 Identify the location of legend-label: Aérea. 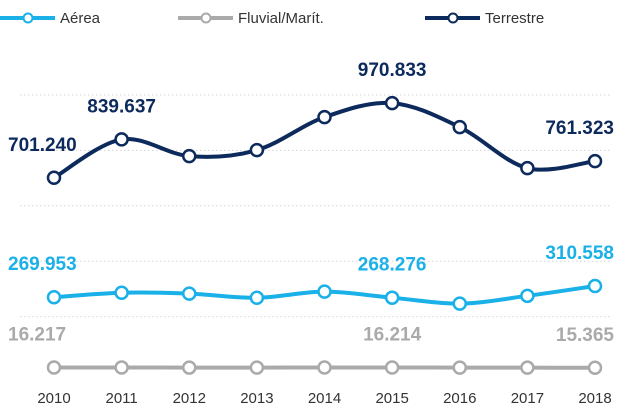
(80, 18).